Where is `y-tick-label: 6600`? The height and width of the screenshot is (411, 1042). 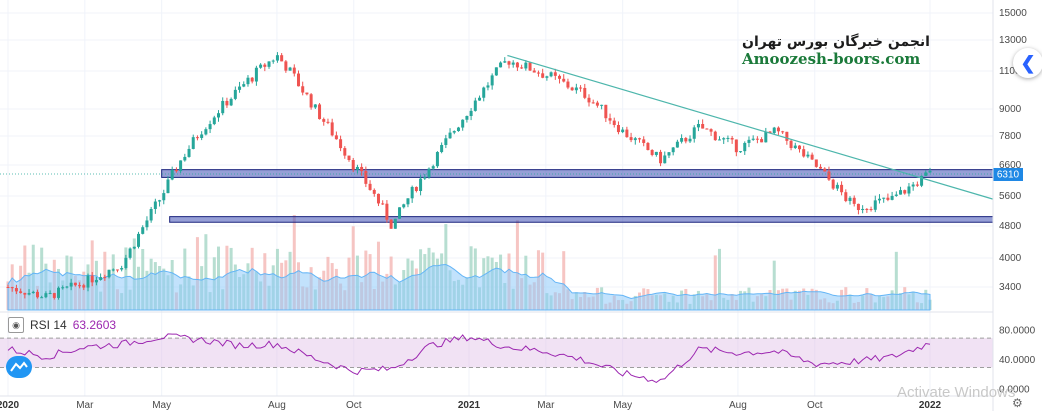
y-tick-label: 6600 is located at coordinates (1010, 165).